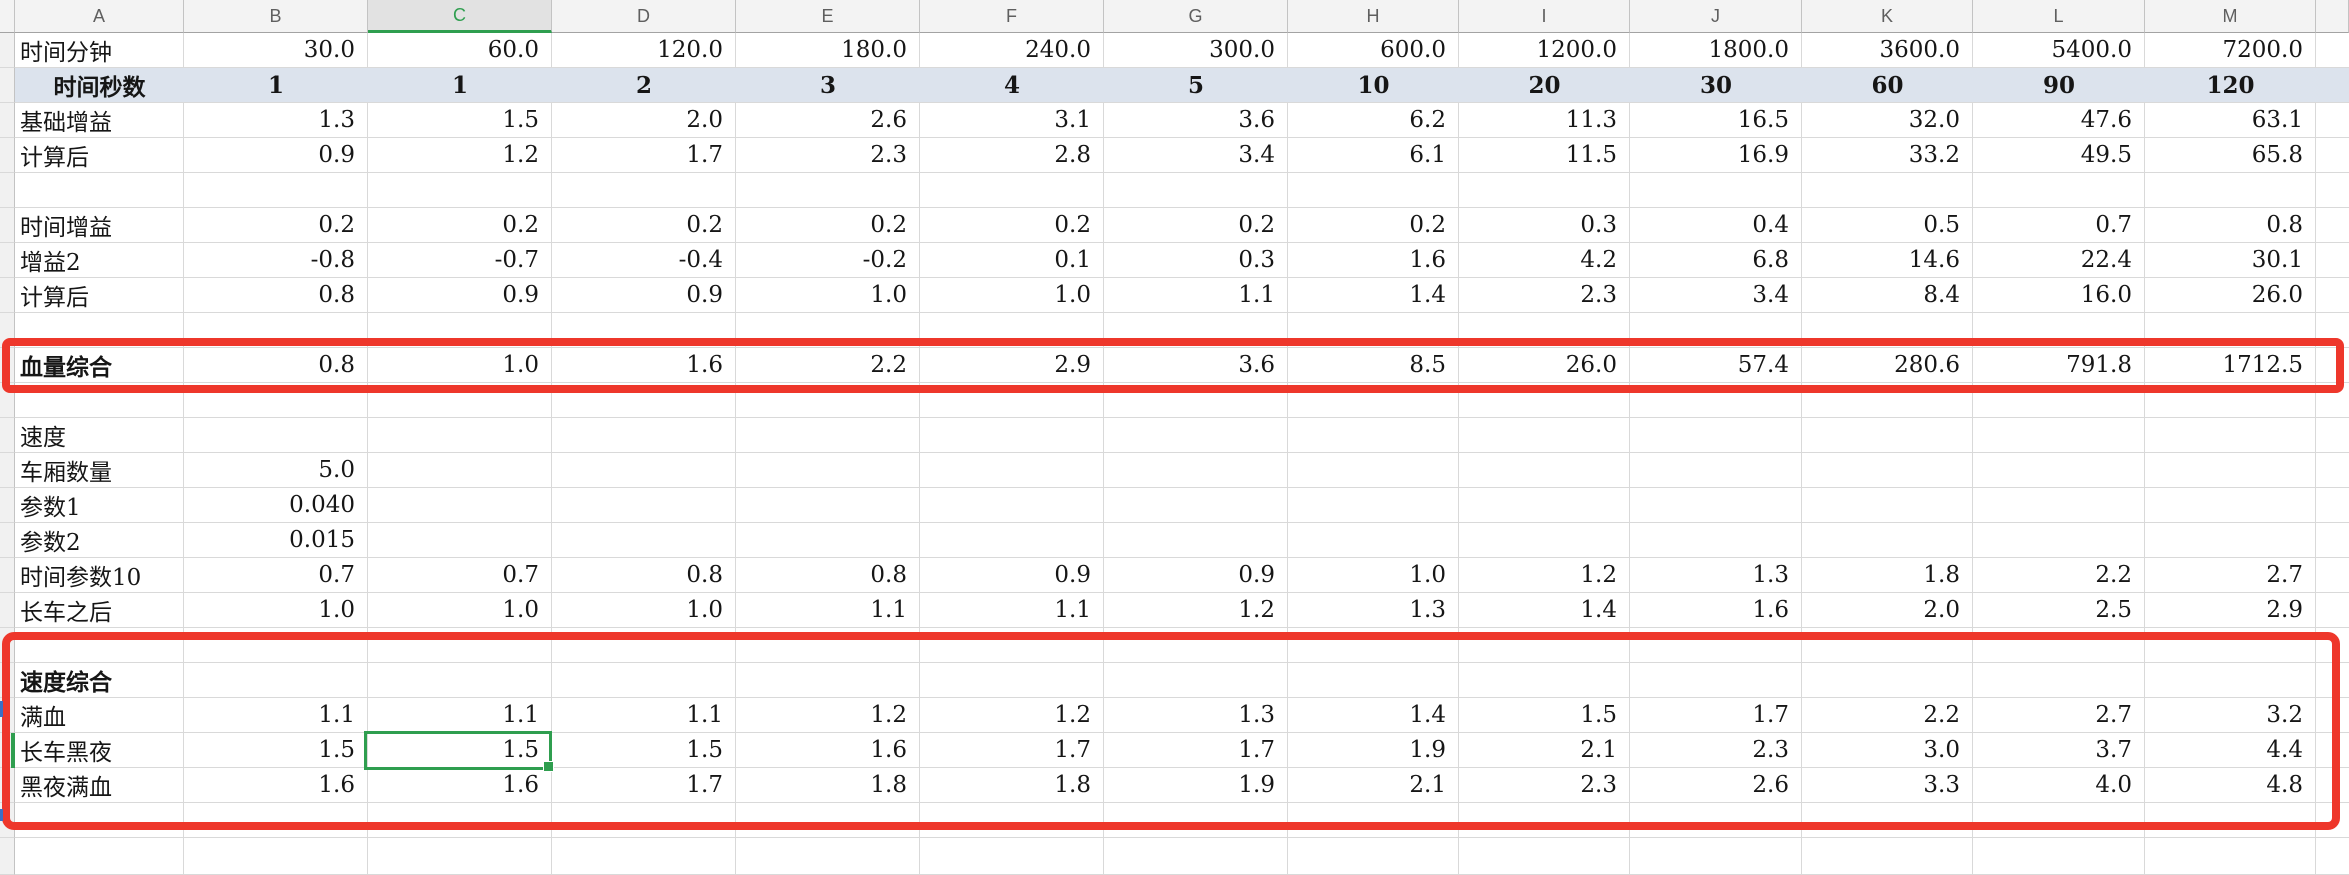  Describe the element at coordinates (828, 295) in the screenshot. I see `cell-E8: 1.0` at that location.